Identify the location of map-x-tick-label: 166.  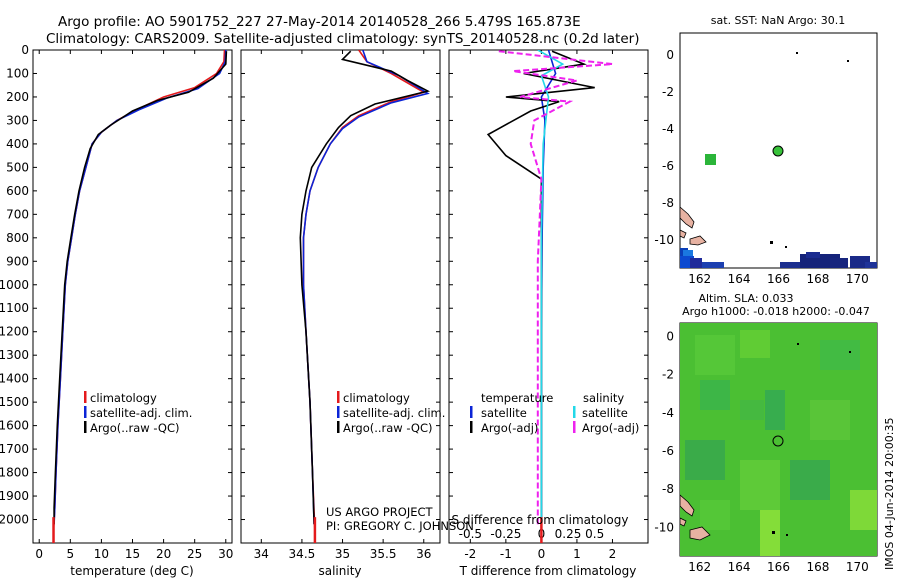
(778, 279).